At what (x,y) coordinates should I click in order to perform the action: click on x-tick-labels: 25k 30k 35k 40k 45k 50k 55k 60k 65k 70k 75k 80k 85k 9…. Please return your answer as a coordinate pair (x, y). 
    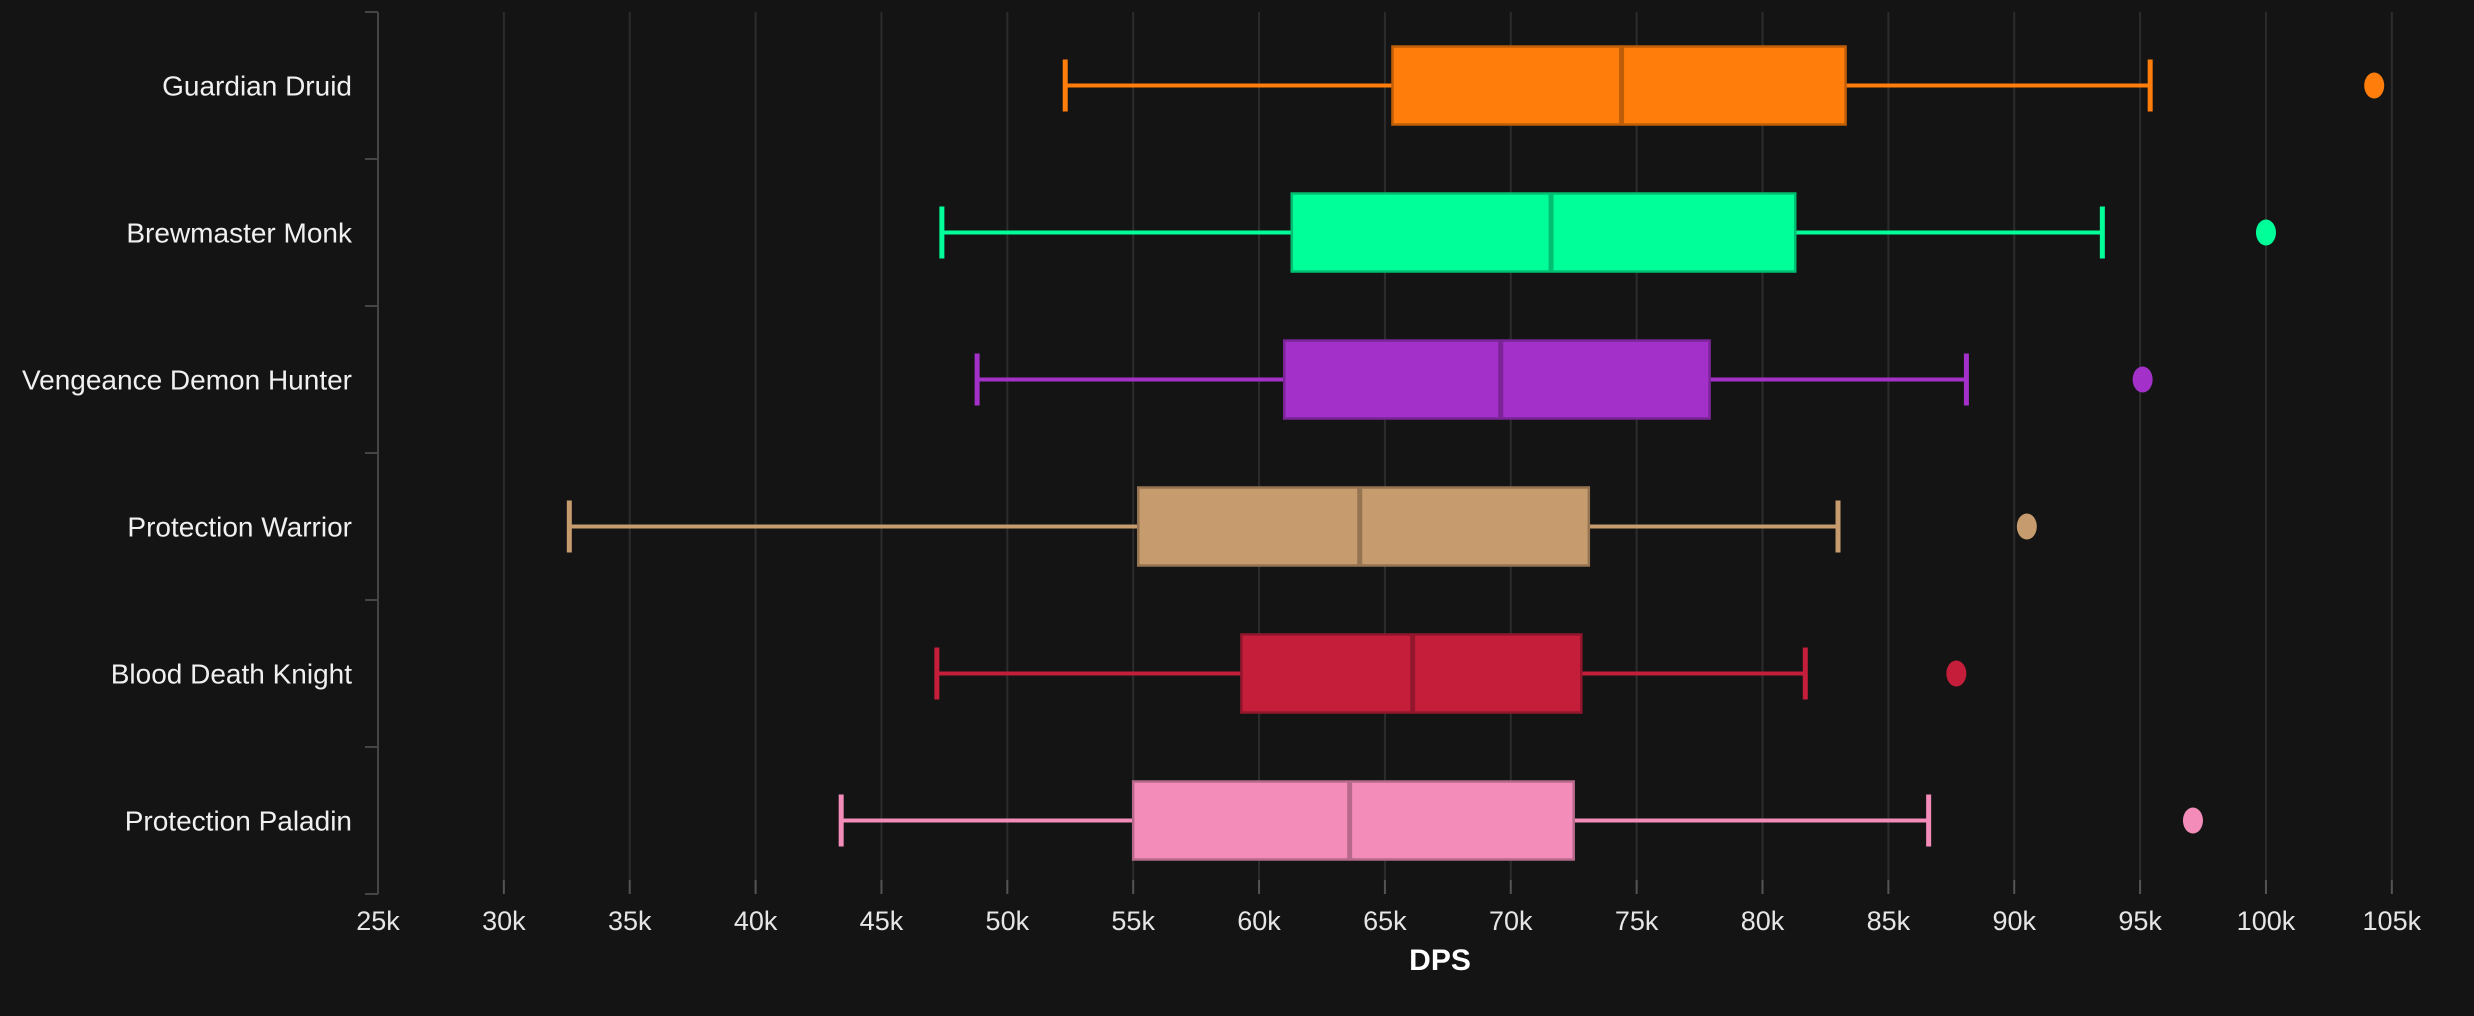
    Looking at the image, I should click on (1388, 921).